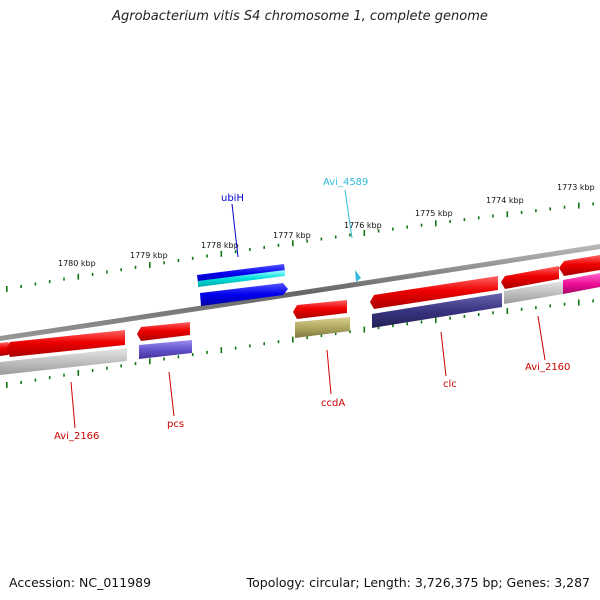  I want to click on gene-feature-ccdA-cds, so click(320, 309).